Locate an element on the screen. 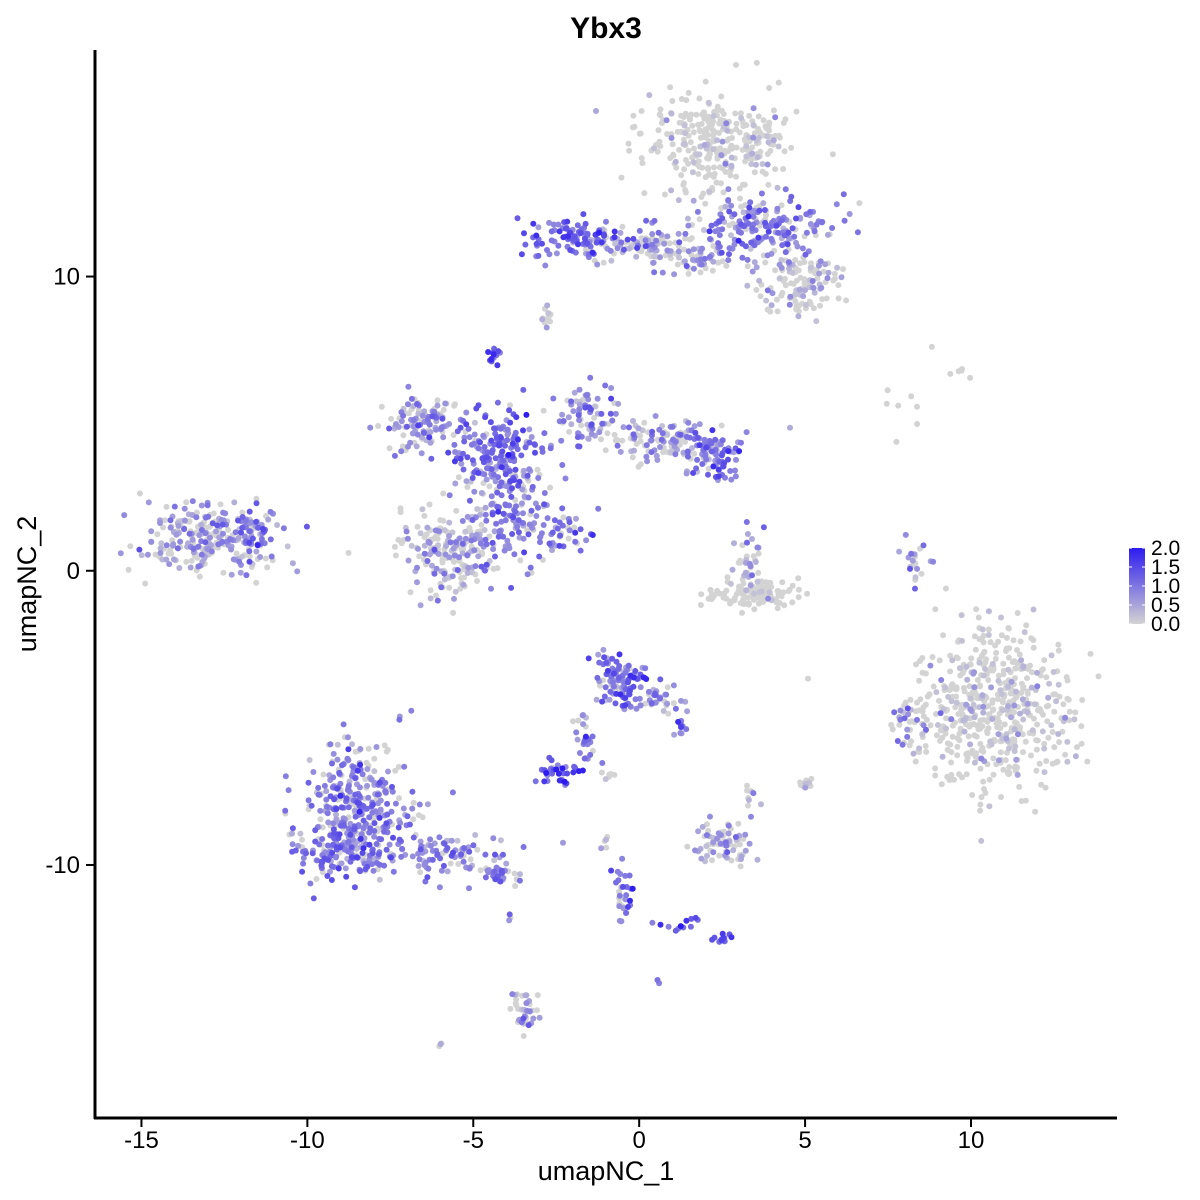  x-tick-label: -5 is located at coordinates (473, 1140).